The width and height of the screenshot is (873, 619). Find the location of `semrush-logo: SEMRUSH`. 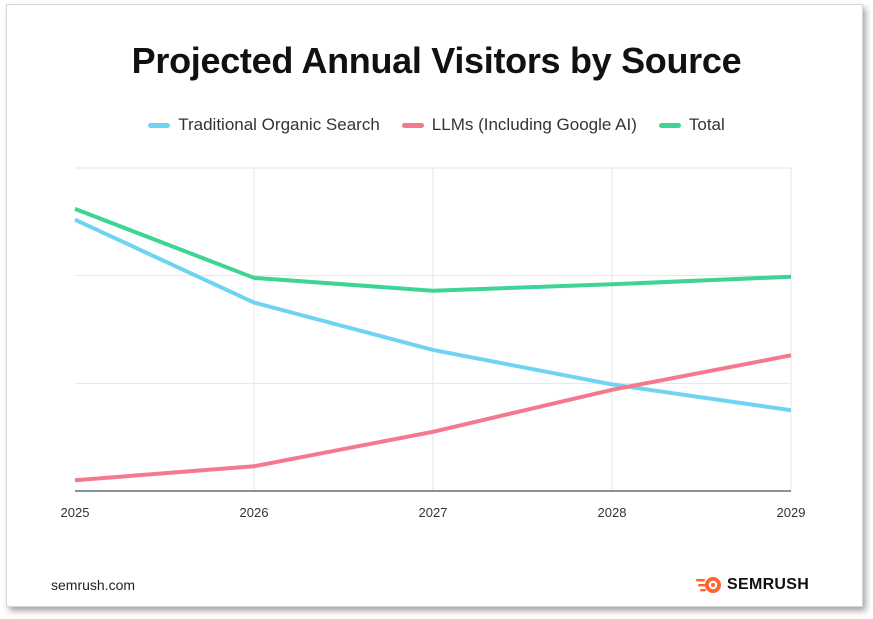

semrush-logo: SEMRUSH is located at coordinates (752, 585).